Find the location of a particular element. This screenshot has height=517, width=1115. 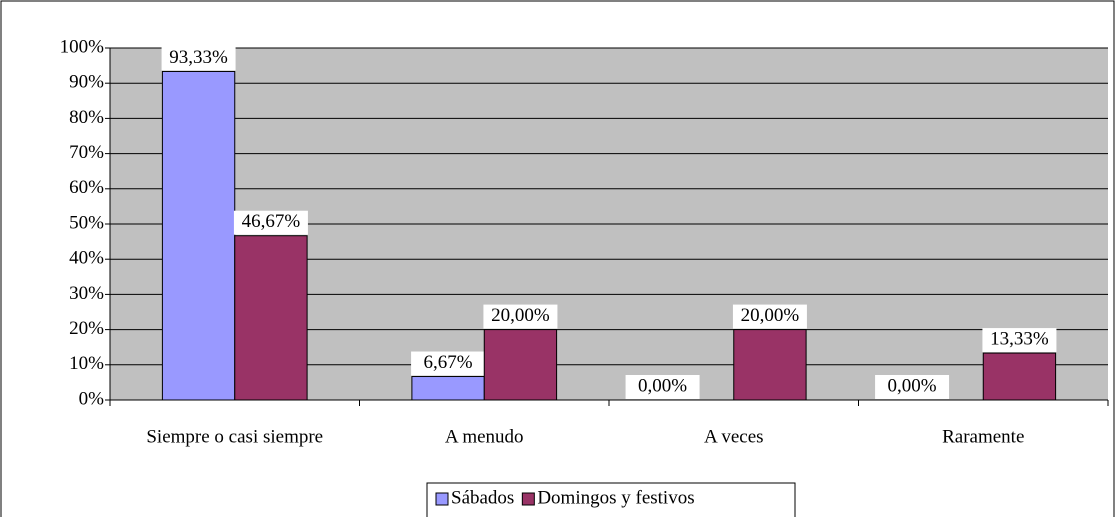

value-label: 6,67% is located at coordinates (448, 362).